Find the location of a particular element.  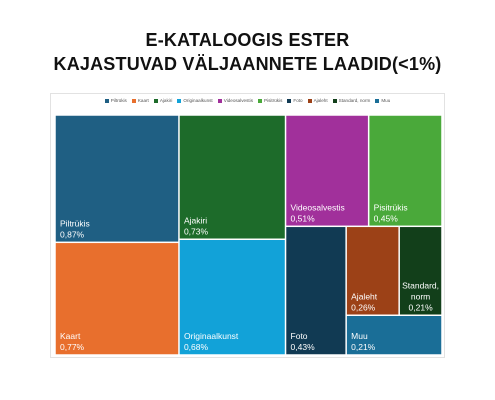

tile-value-label: 0,45% is located at coordinates (386, 218).